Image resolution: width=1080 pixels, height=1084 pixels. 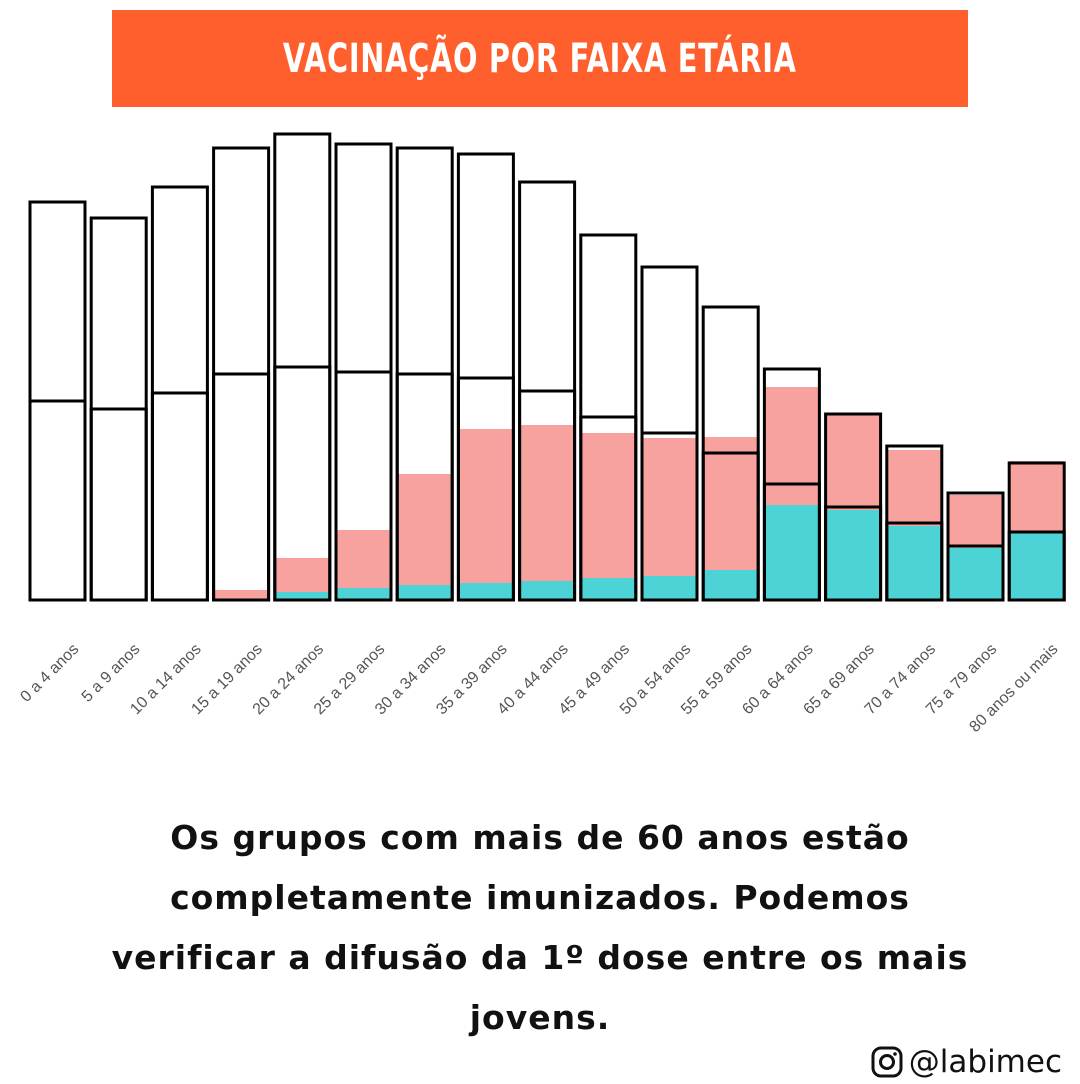 I want to click on bar-55-a-59-anos-fully-vaccinated, so click(x=731, y=585).